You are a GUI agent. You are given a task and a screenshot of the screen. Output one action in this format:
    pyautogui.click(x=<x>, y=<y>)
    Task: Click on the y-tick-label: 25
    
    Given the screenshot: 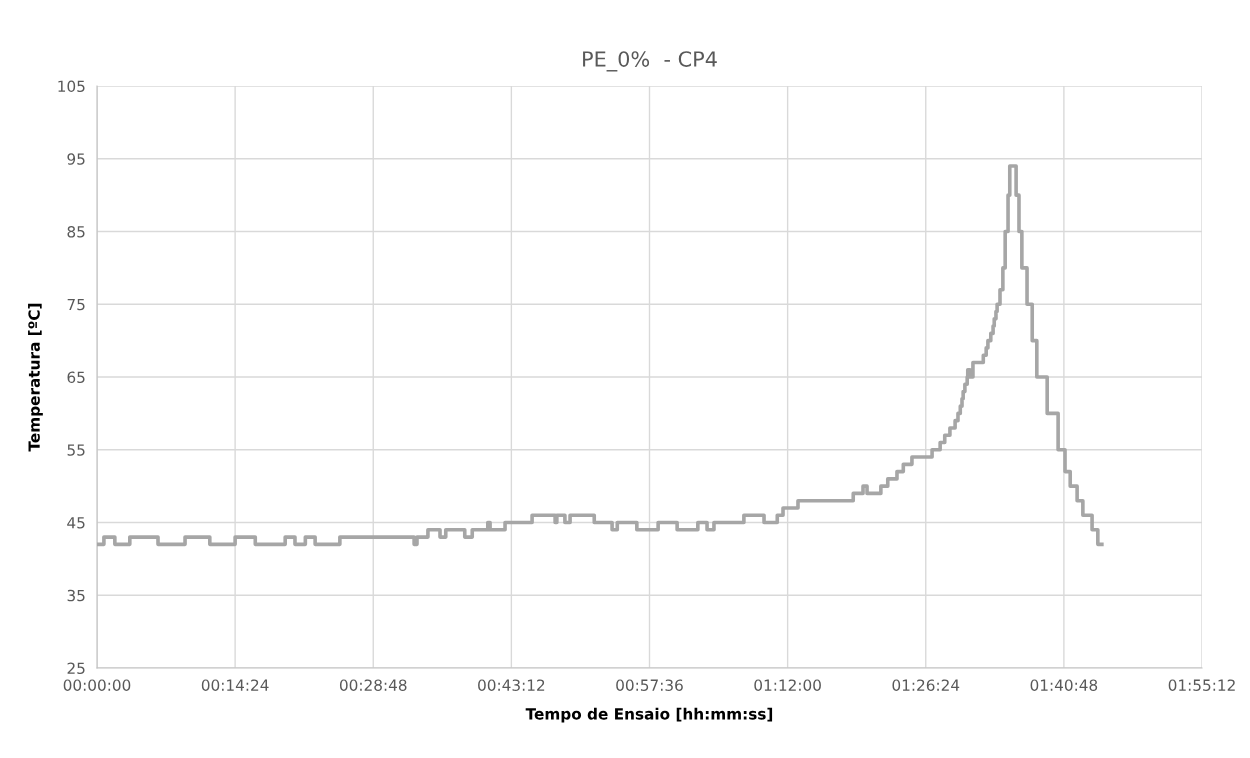 What is the action you would take?
    pyautogui.click(x=76, y=668)
    